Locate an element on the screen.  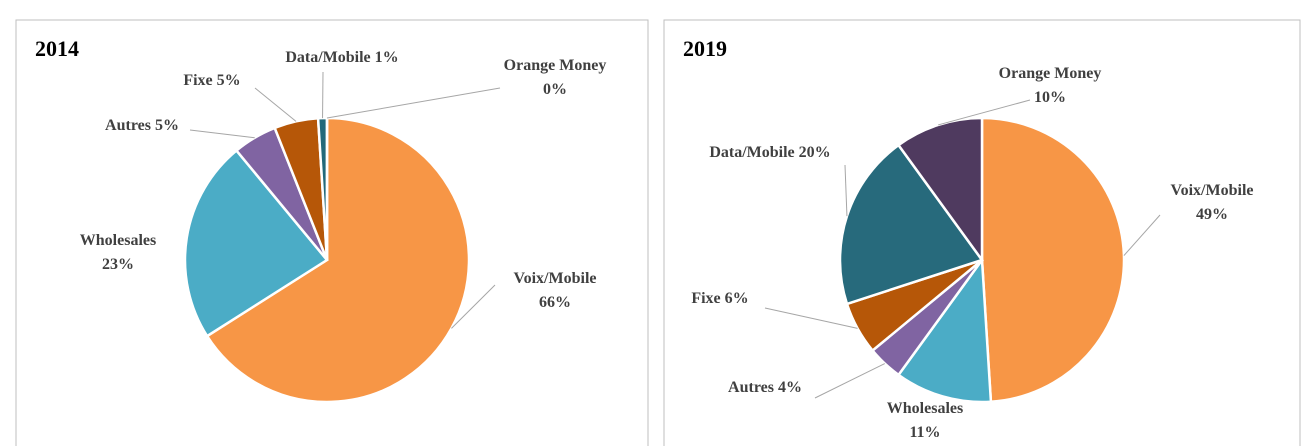
data-label: Orange Money 0% is located at coordinates (555, 77).